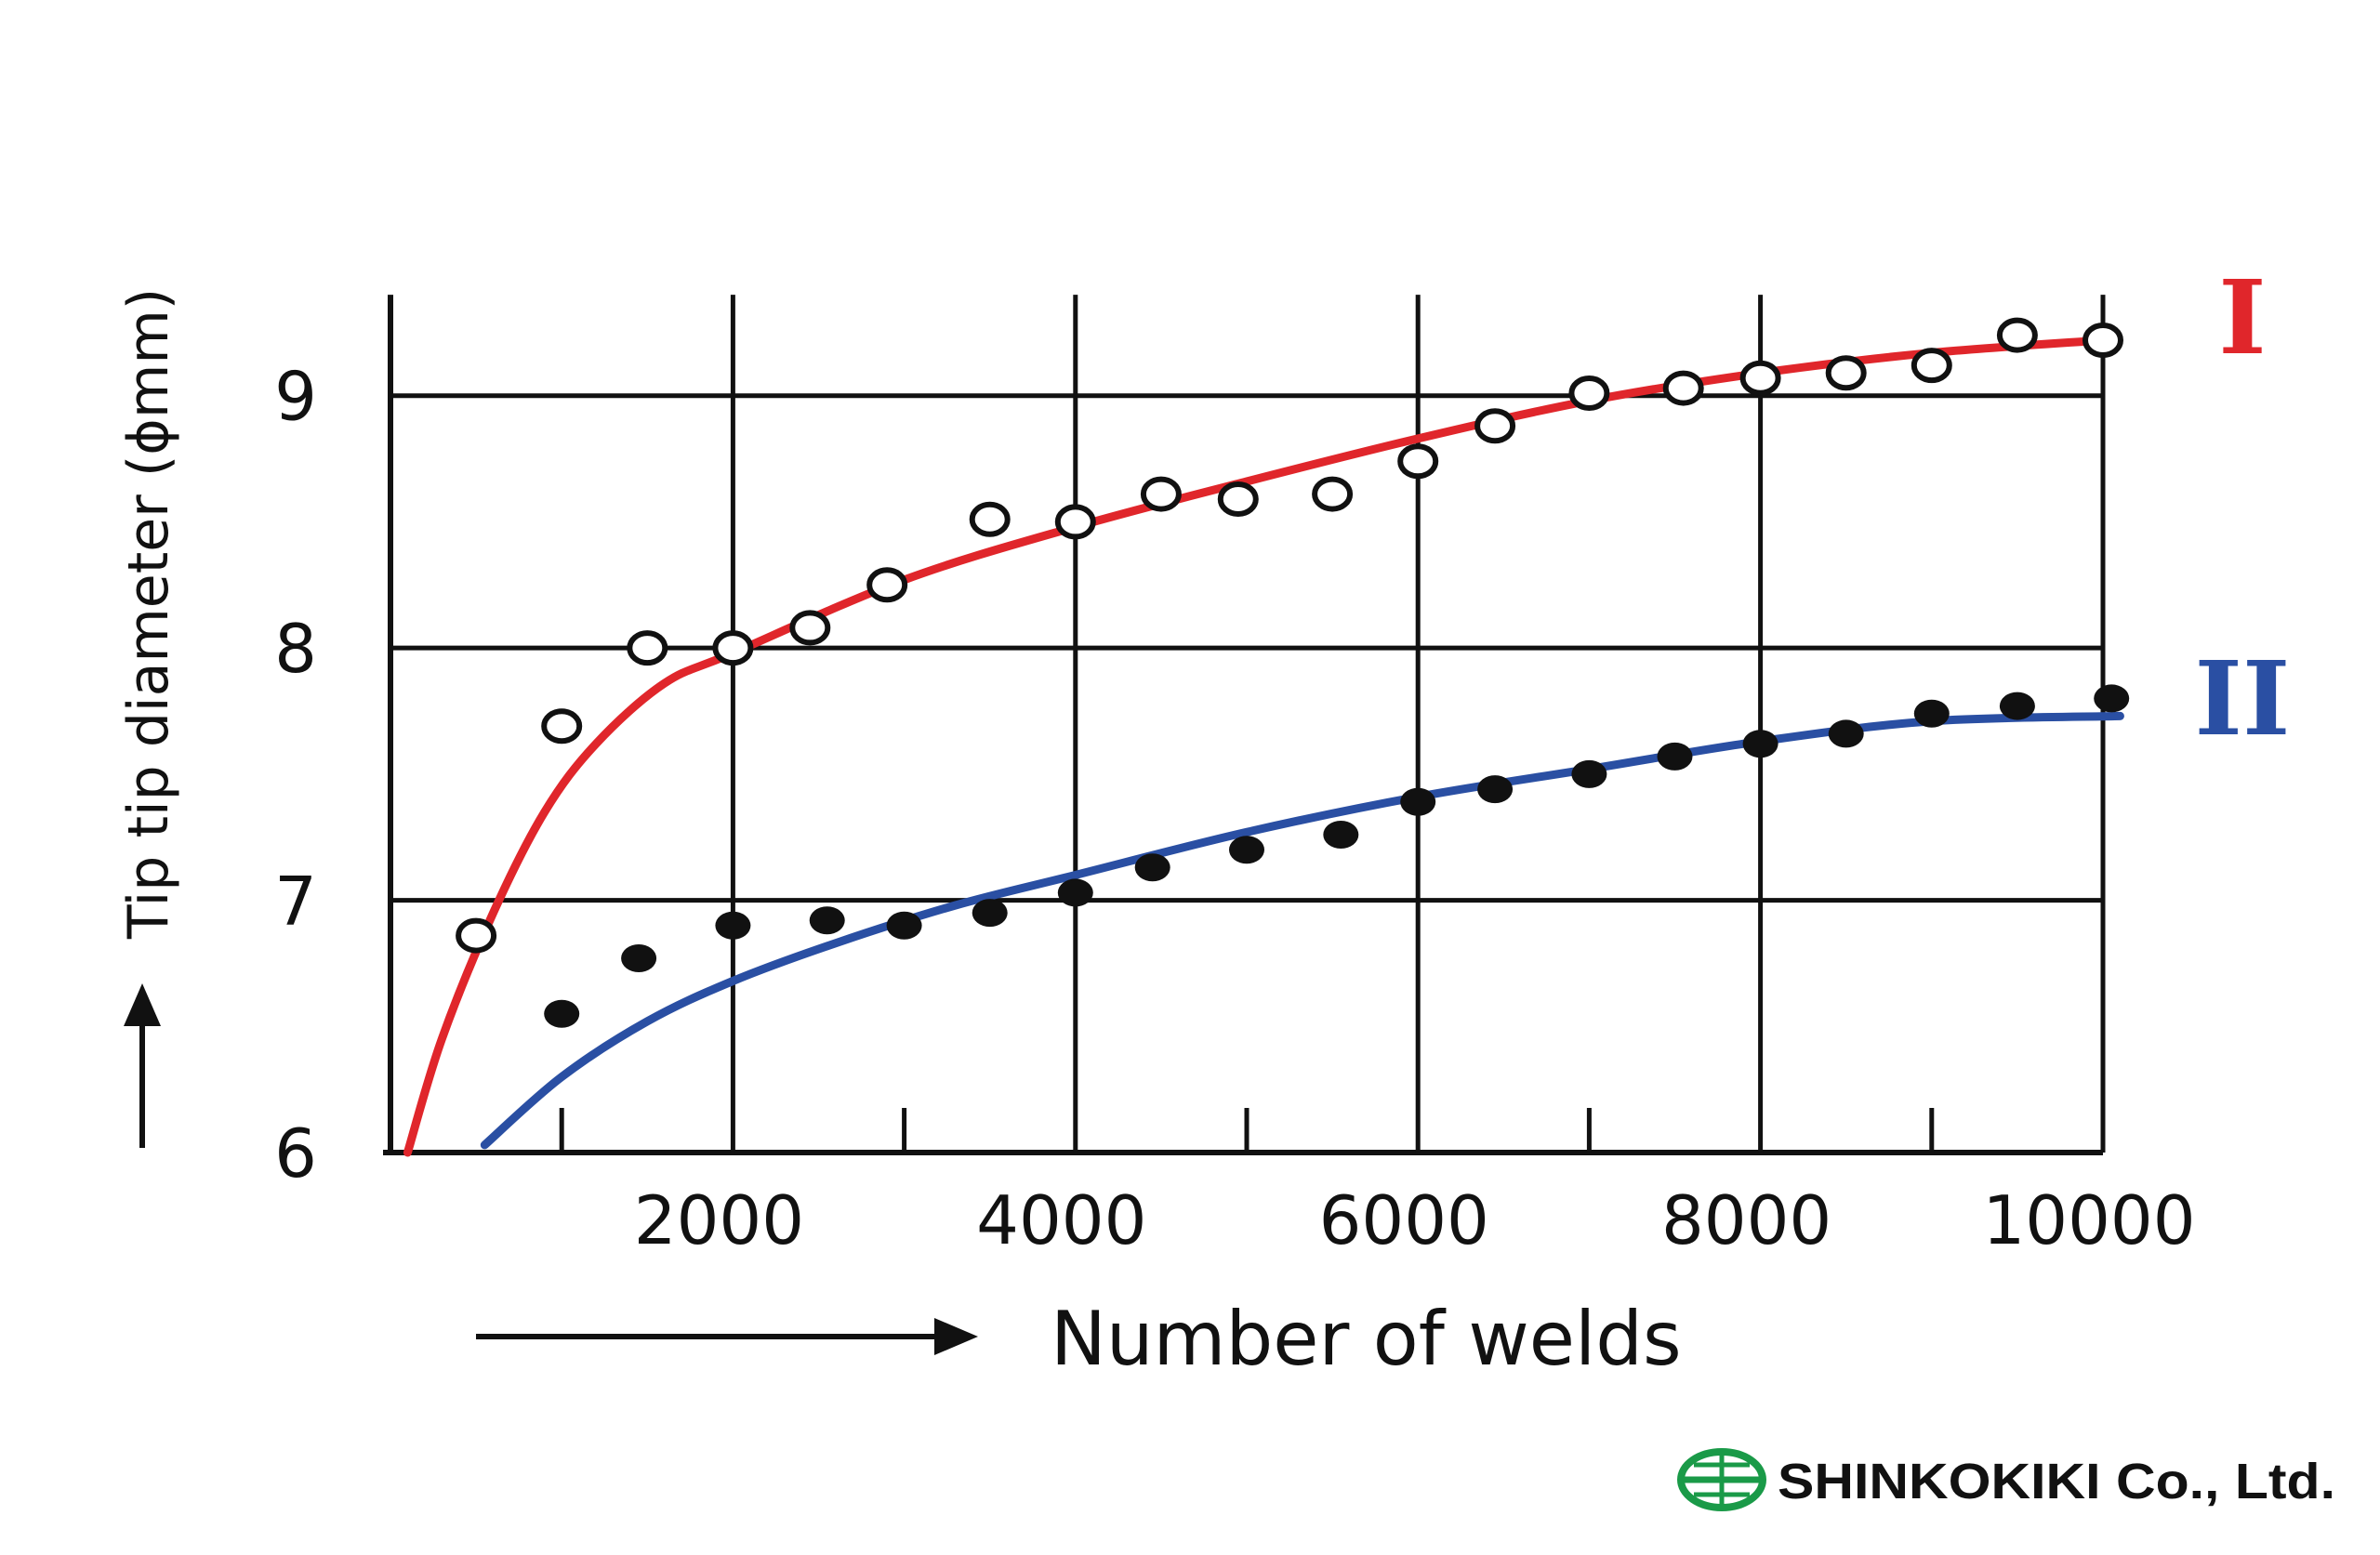 The height and width of the screenshot is (1555, 2380). Describe the element at coordinates (1404, 1220) in the screenshot. I see `x-tick-label: 6000` at that location.